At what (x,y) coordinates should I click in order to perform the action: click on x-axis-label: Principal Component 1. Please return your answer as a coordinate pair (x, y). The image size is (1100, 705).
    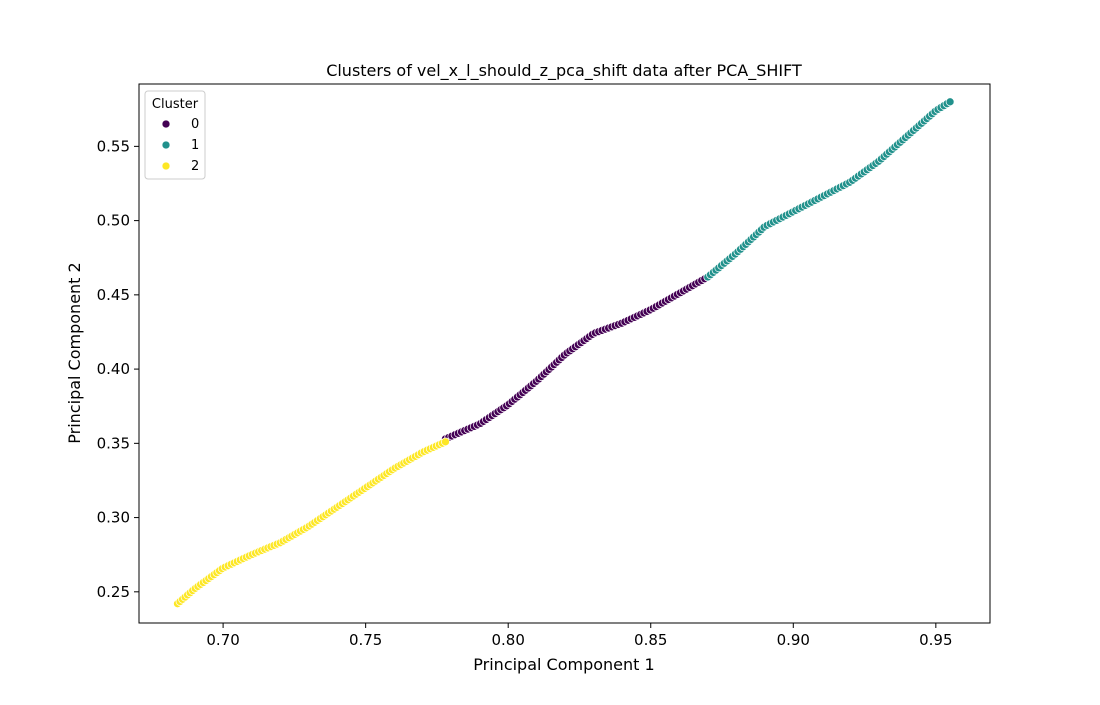
    Looking at the image, I should click on (563, 664).